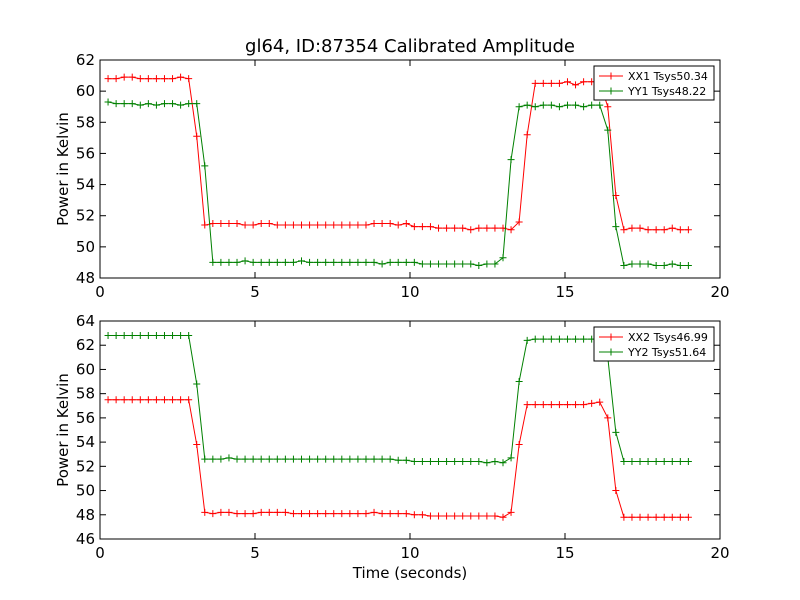 This screenshot has width=800, height=600. I want to click on x-tick-label: 5, so click(255, 292).